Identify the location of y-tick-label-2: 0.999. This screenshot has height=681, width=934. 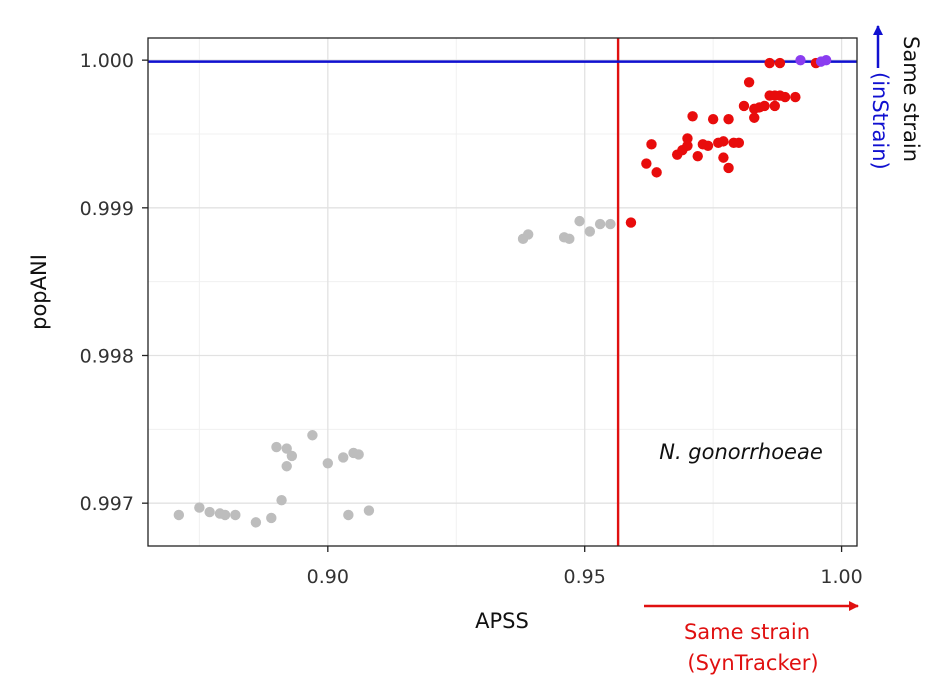
(107, 209).